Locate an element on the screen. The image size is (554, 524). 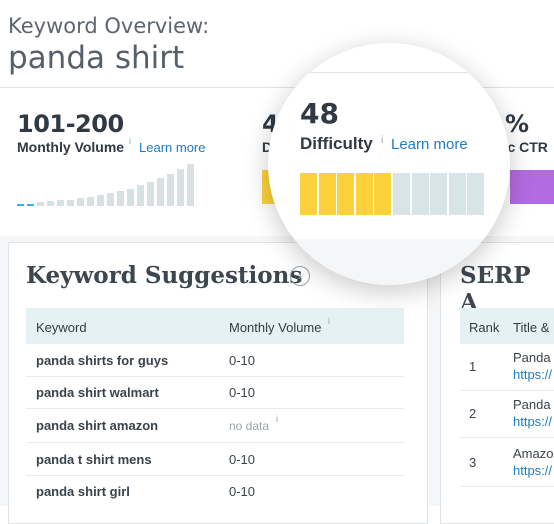
serp-rank: 1 is located at coordinates (473, 366).